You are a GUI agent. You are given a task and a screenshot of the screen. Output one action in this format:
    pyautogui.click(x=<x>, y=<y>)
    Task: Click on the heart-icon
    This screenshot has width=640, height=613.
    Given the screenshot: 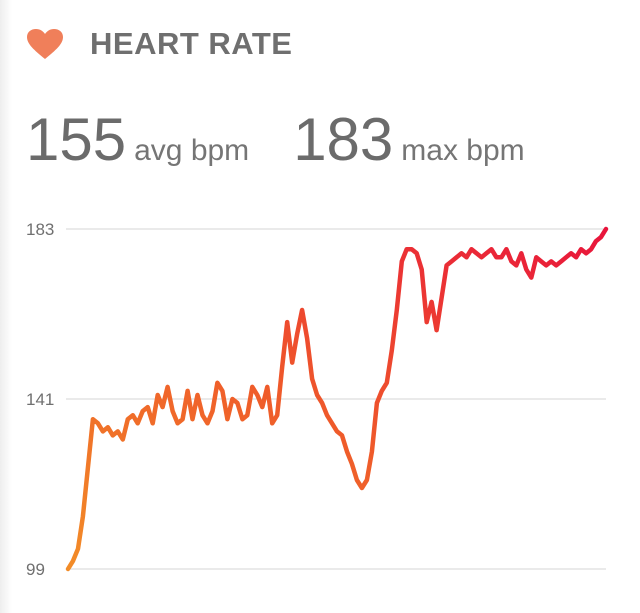 What is the action you would take?
    pyautogui.click(x=45, y=44)
    